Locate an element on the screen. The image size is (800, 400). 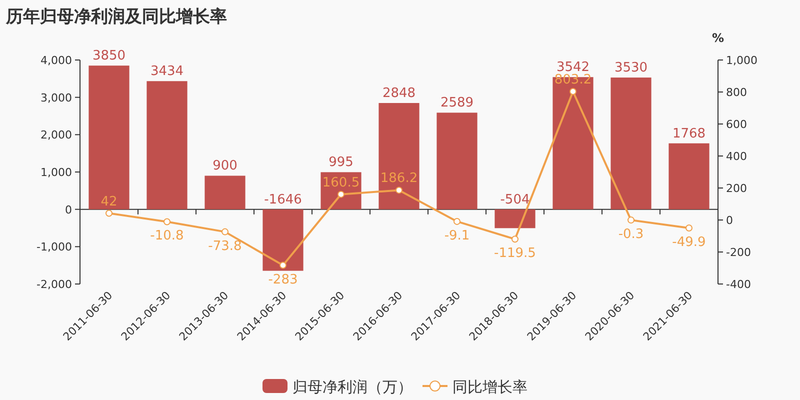
data-label: 1768 is located at coordinates (689, 134).